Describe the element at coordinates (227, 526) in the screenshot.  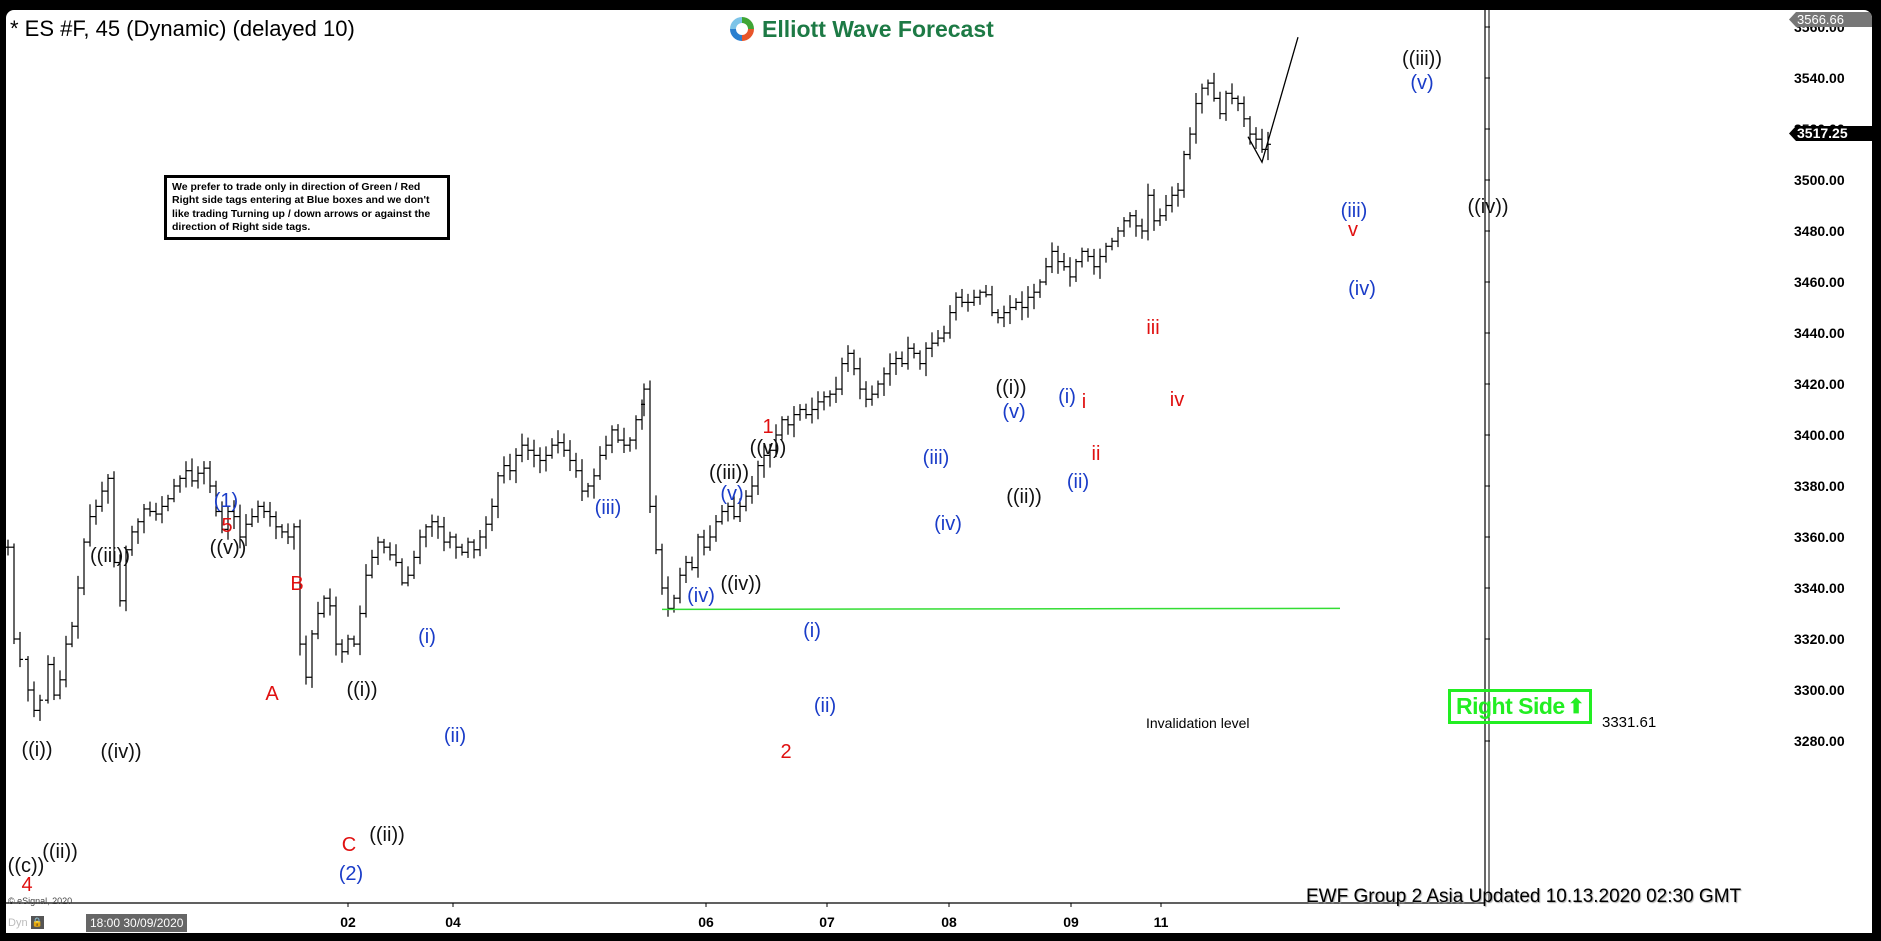
I see `wave-label: 5` at that location.